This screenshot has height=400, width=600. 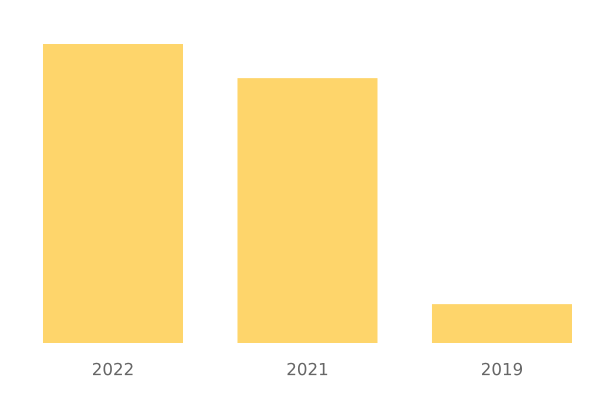 What do you see at coordinates (502, 369) in the screenshot?
I see `x-tick-label: 2019` at bounding box center [502, 369].